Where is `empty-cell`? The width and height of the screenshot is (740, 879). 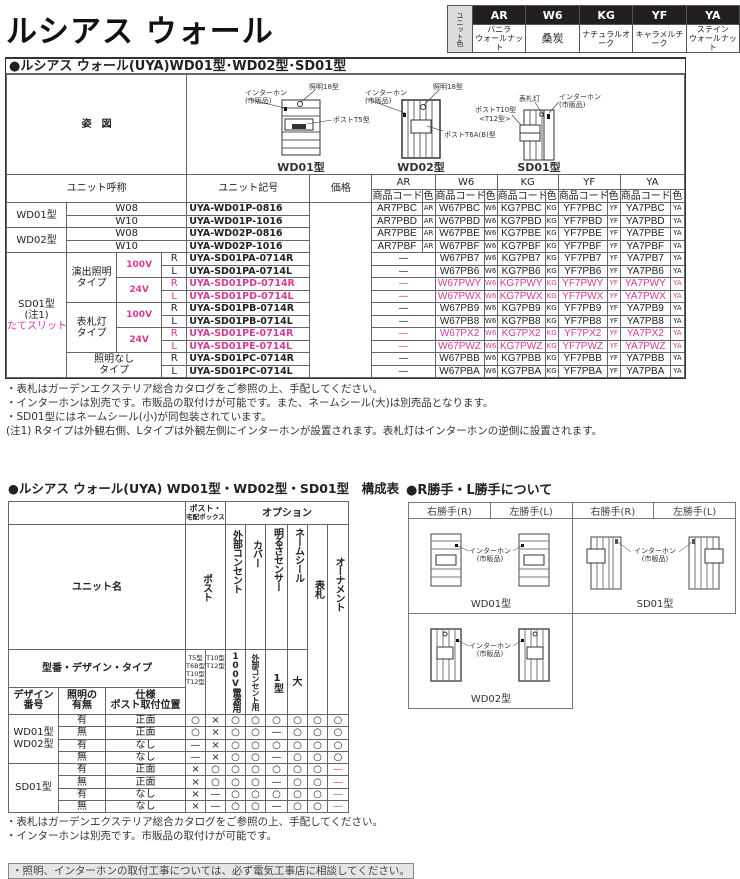 empty-cell is located at coordinates (654, 661).